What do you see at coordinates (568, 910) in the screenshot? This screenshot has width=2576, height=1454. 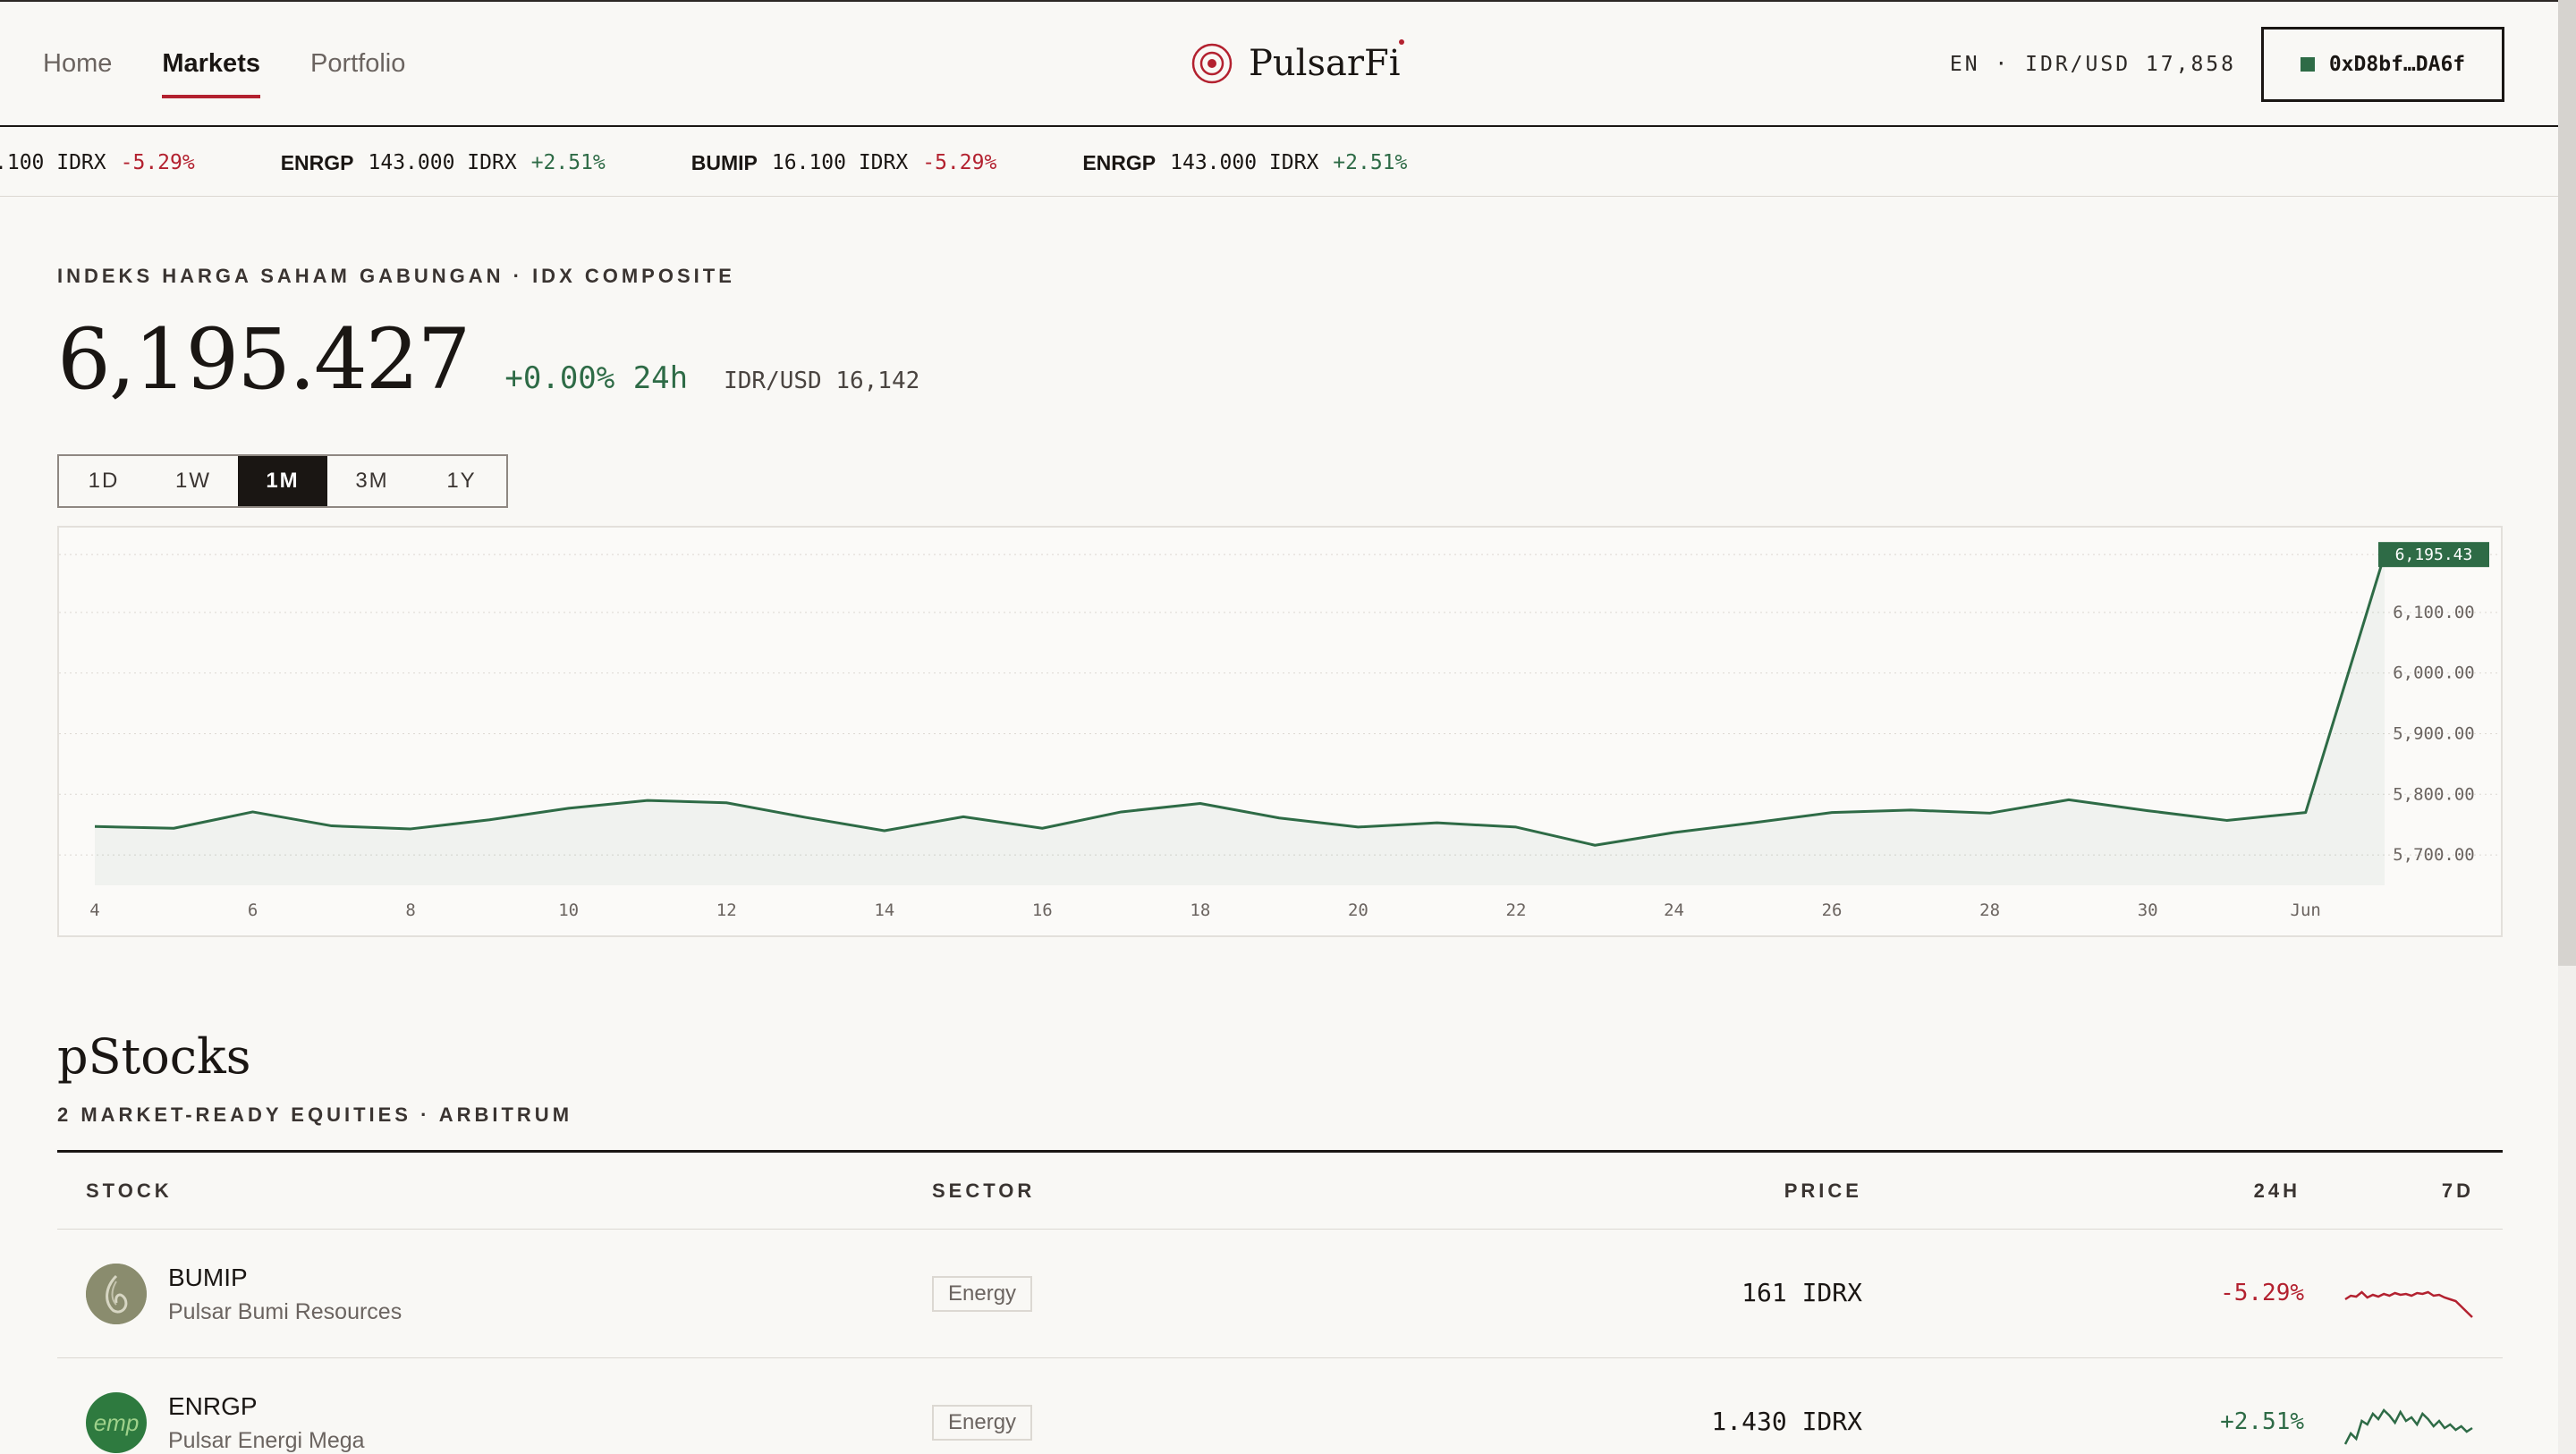 I see `x-tick-label: 10` at bounding box center [568, 910].